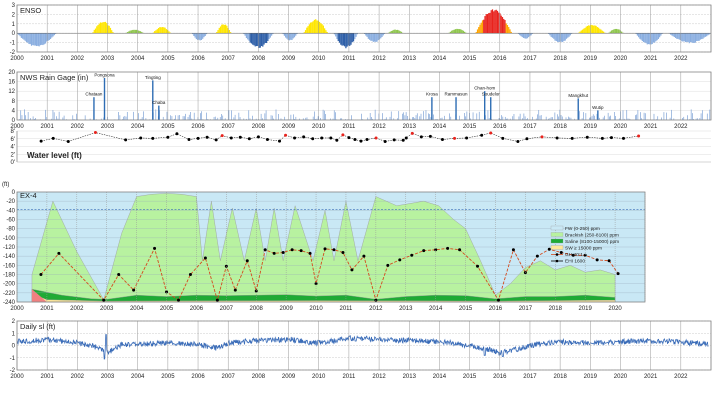  I want to click on daily-sl-xtick: 2017, so click(530, 377).